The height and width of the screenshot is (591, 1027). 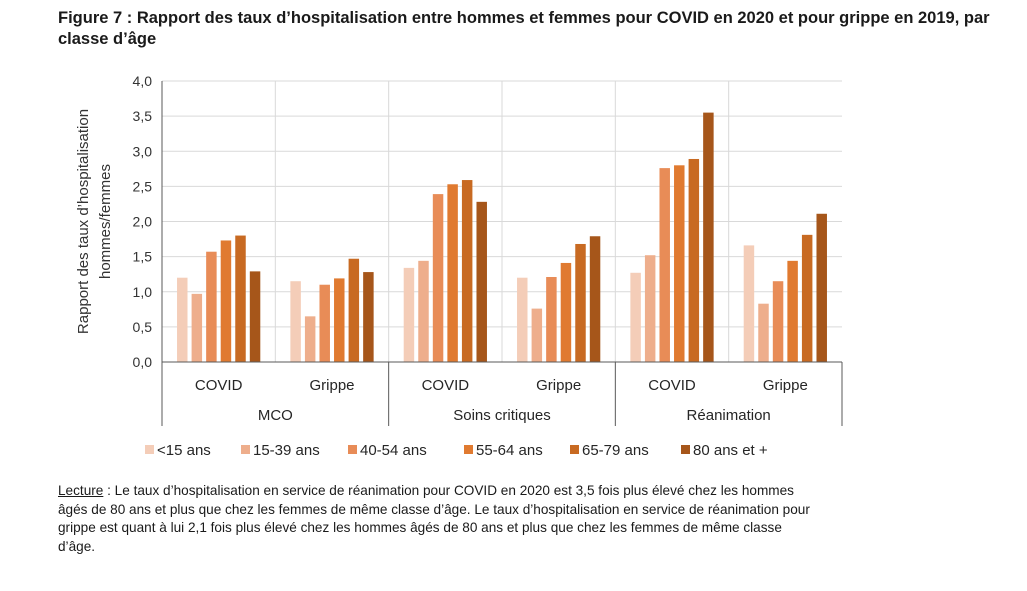 What do you see at coordinates (83, 221) in the screenshot?
I see `y-axis-label-line: Rapport des taux d’hospitalisation` at bounding box center [83, 221].